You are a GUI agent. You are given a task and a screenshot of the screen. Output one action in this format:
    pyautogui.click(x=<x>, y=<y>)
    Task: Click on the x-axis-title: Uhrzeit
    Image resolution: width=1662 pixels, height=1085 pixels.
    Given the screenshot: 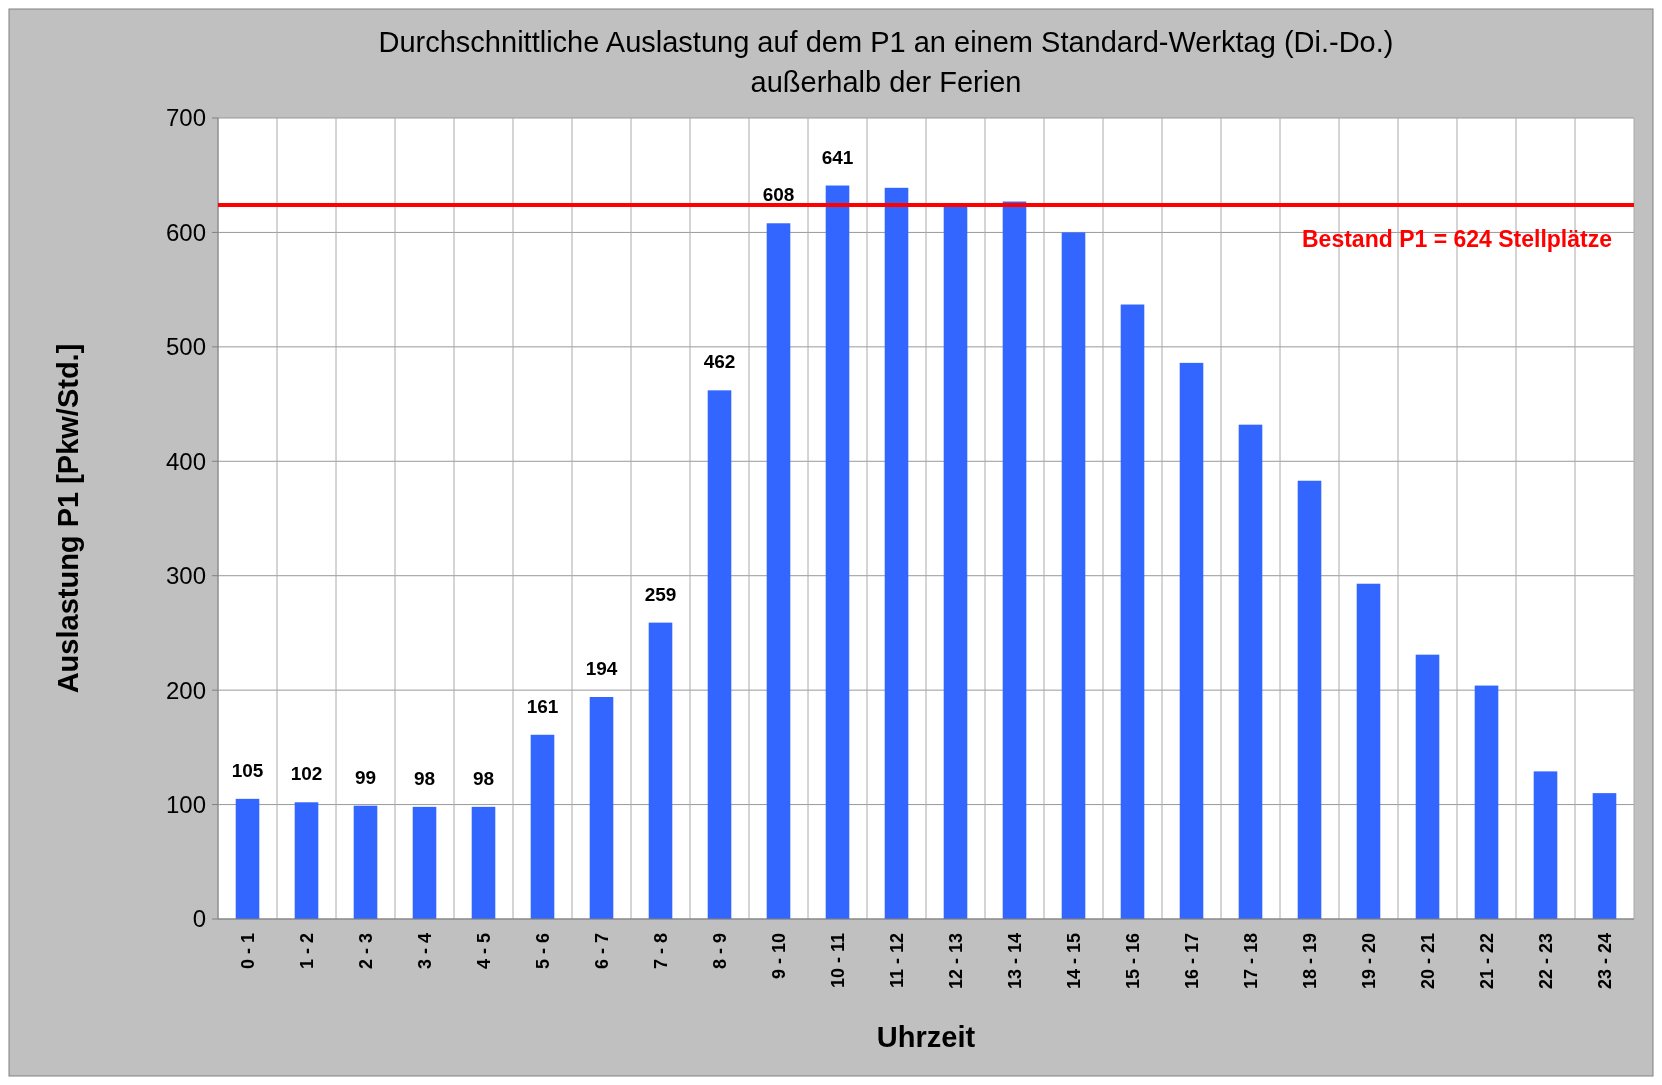 What is the action you would take?
    pyautogui.click(x=926, y=1037)
    